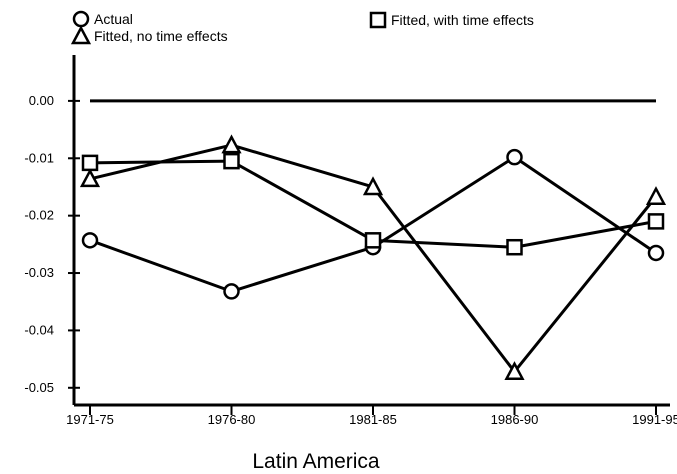 The image size is (677, 474). What do you see at coordinates (81, 35) in the screenshot?
I see `legend-triangle-icon` at bounding box center [81, 35].